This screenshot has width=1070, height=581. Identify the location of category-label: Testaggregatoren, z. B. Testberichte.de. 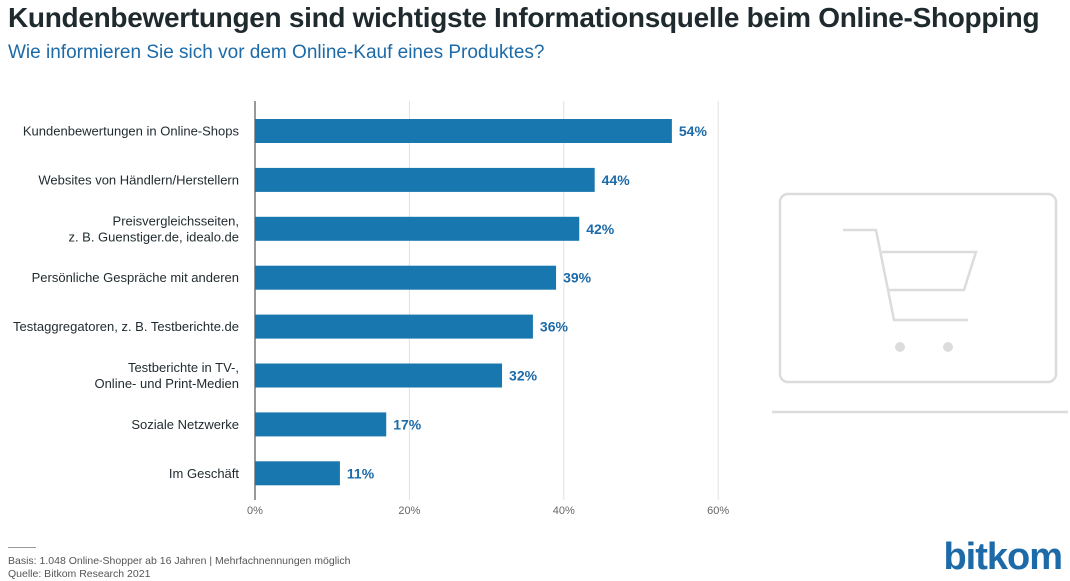
(126, 326).